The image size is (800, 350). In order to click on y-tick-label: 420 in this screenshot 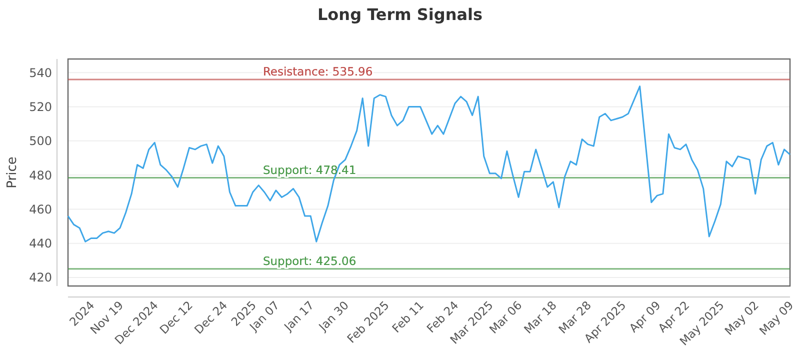, I will do `click(40, 277)`.